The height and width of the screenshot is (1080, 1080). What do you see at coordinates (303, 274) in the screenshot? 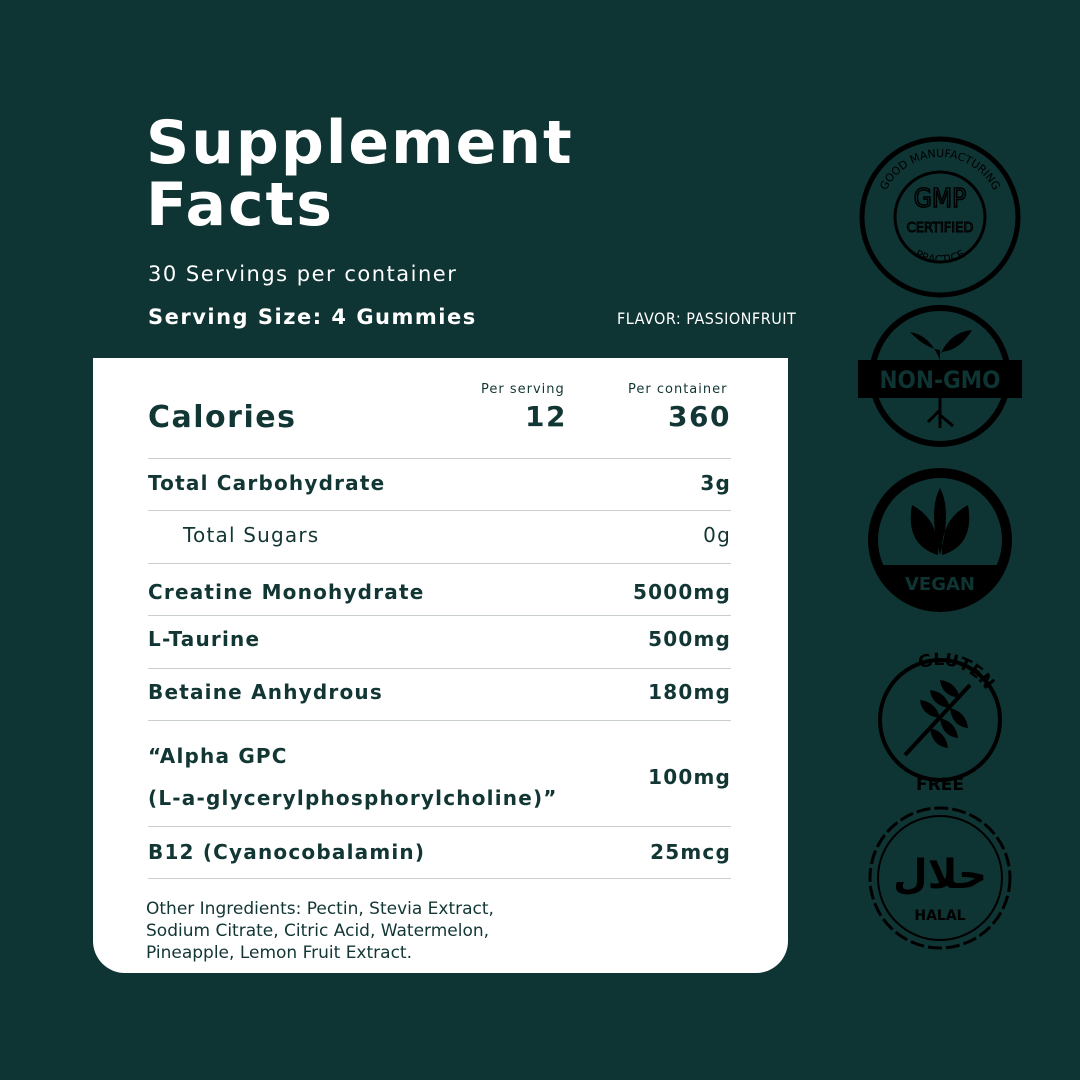
I see `servings: 30 Servings per container` at bounding box center [303, 274].